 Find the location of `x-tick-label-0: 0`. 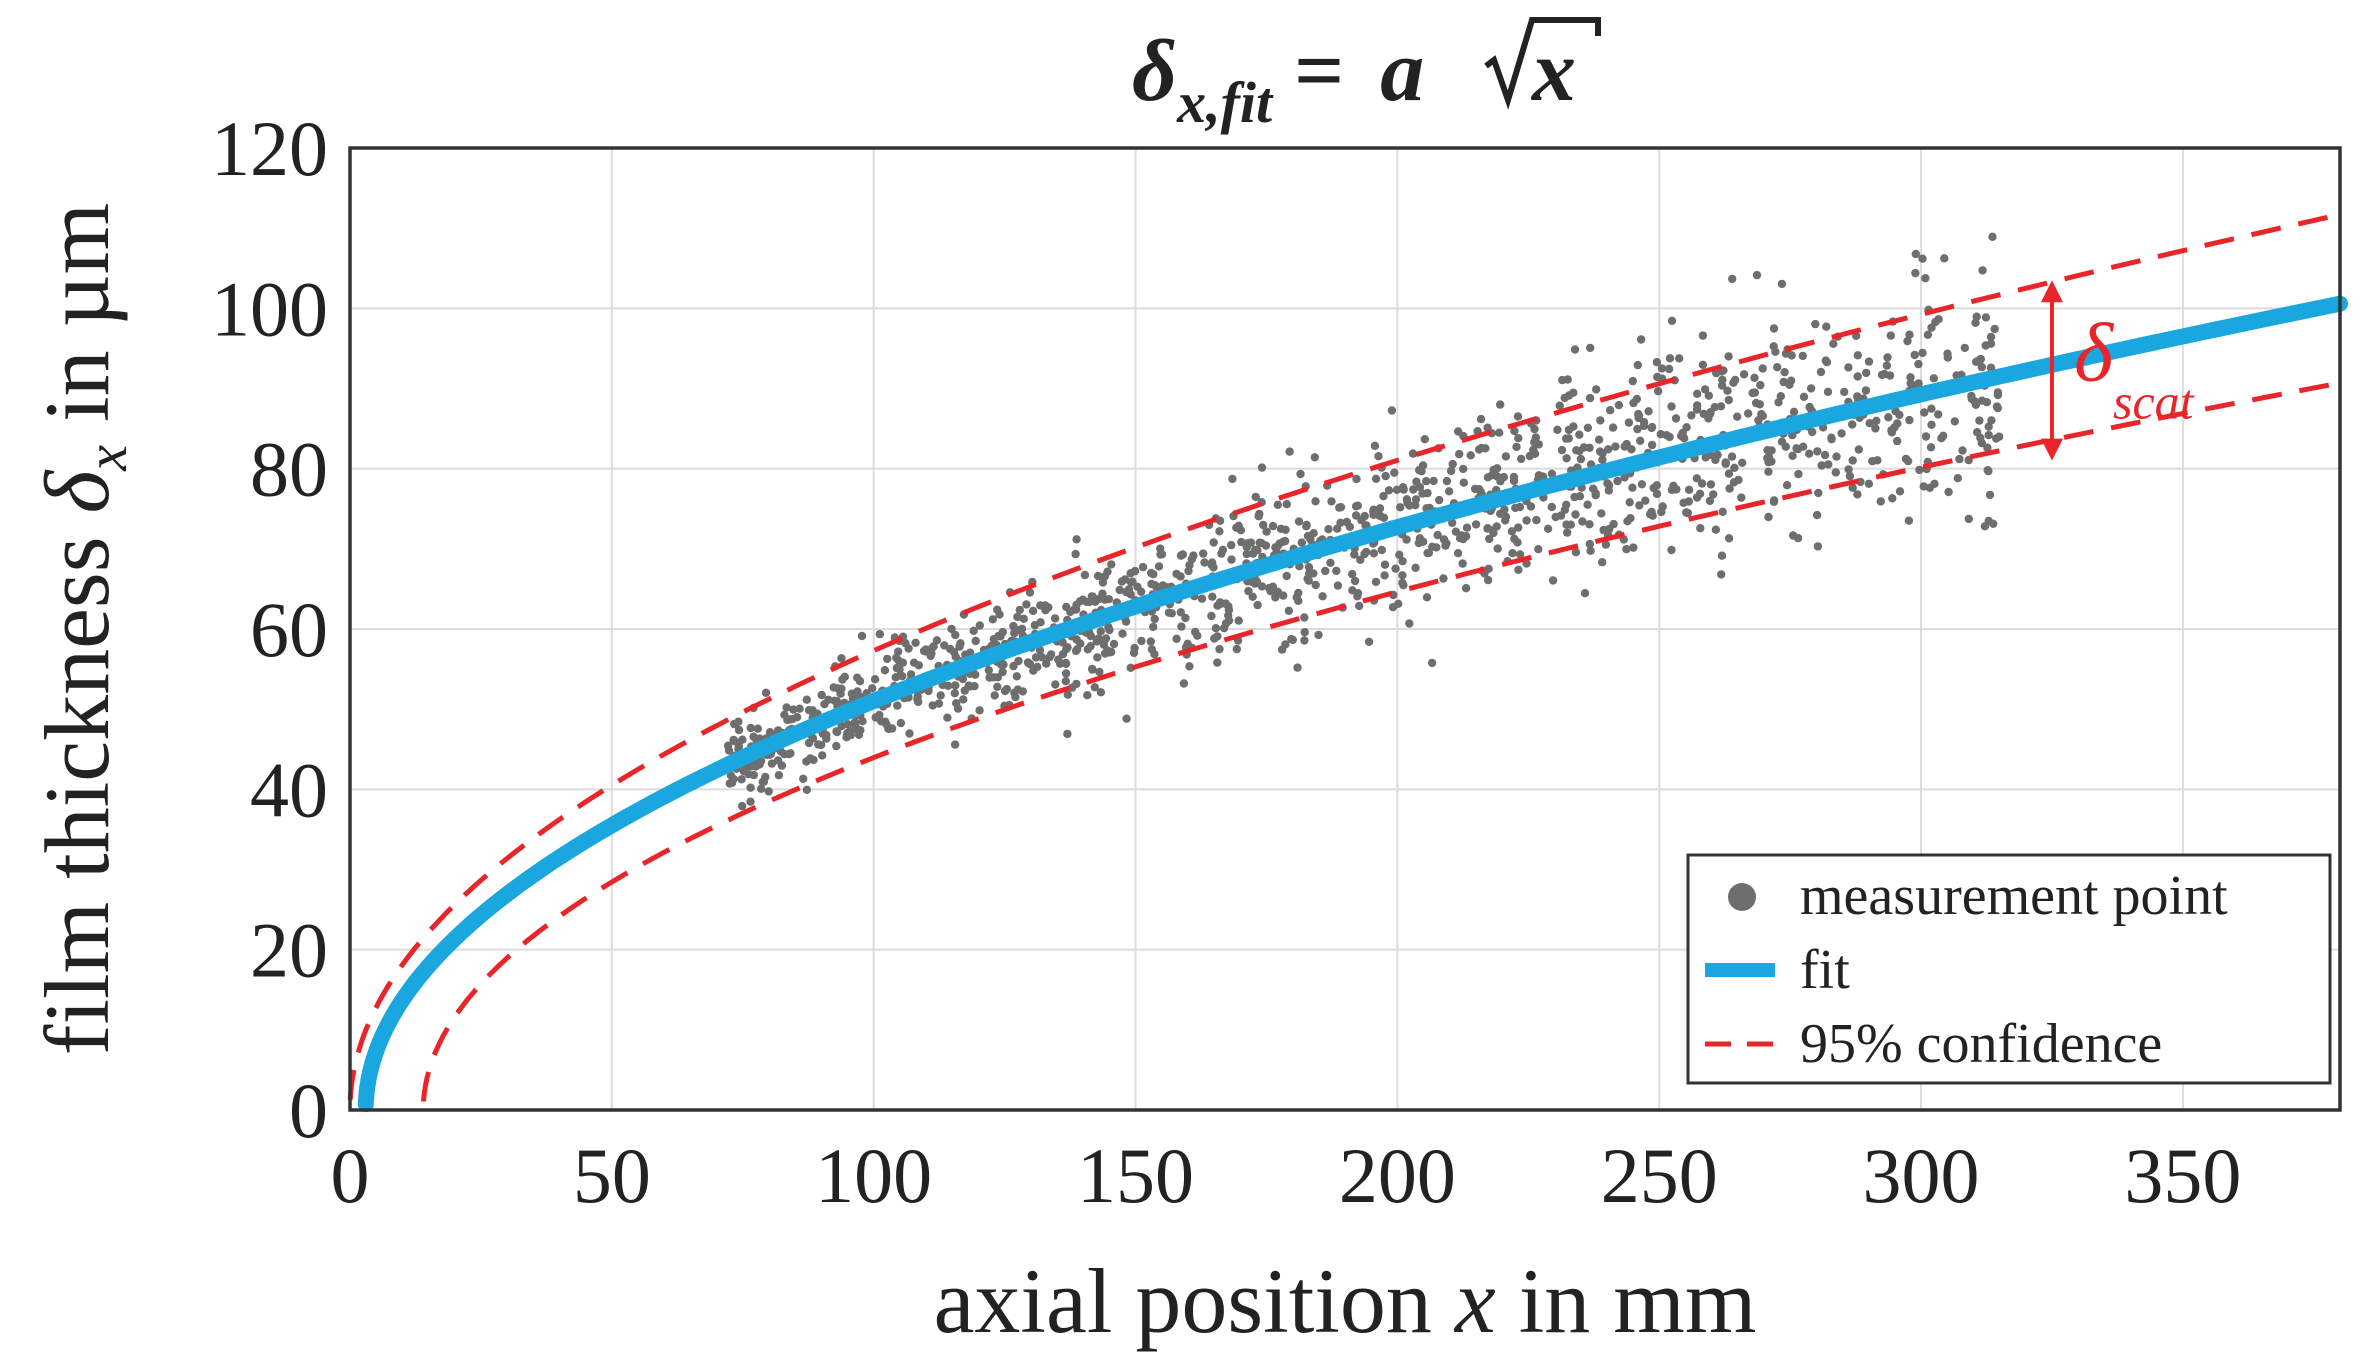

x-tick-label-0: 0 is located at coordinates (350, 1175).